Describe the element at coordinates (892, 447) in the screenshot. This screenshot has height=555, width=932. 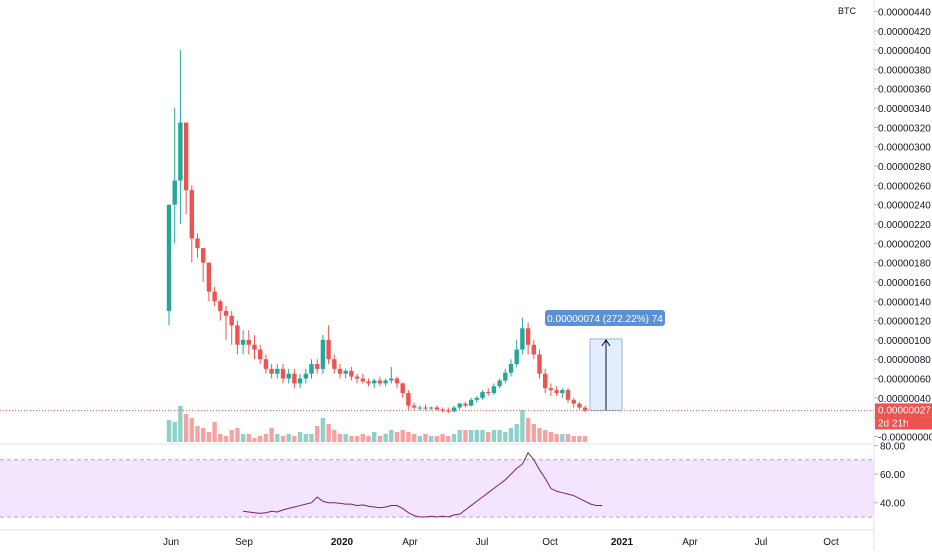
I see `rsi-tick-label: 80.00` at that location.